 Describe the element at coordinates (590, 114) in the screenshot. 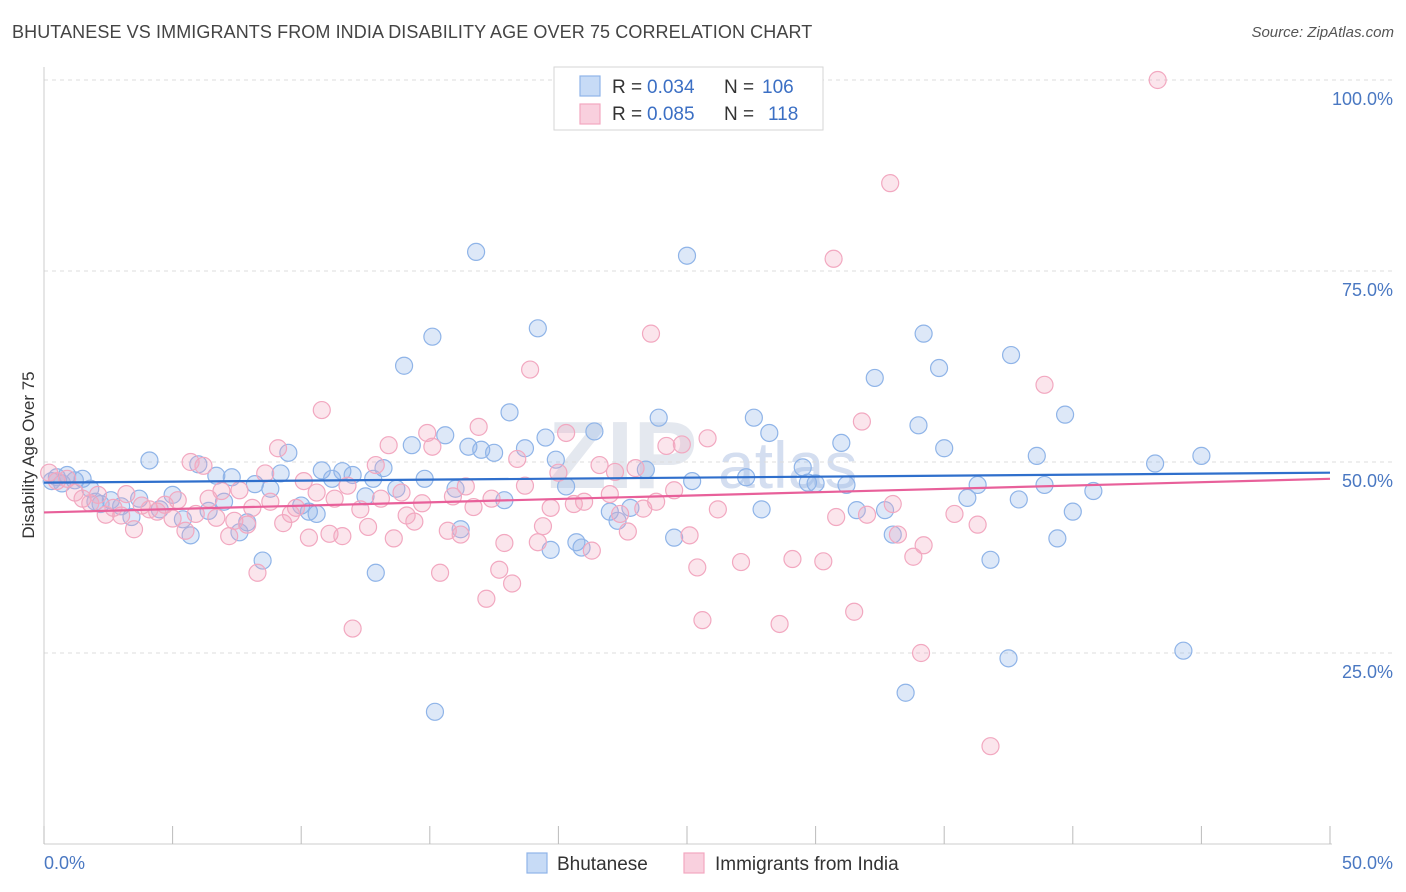

I see `legend-swatch-immigrants` at that location.